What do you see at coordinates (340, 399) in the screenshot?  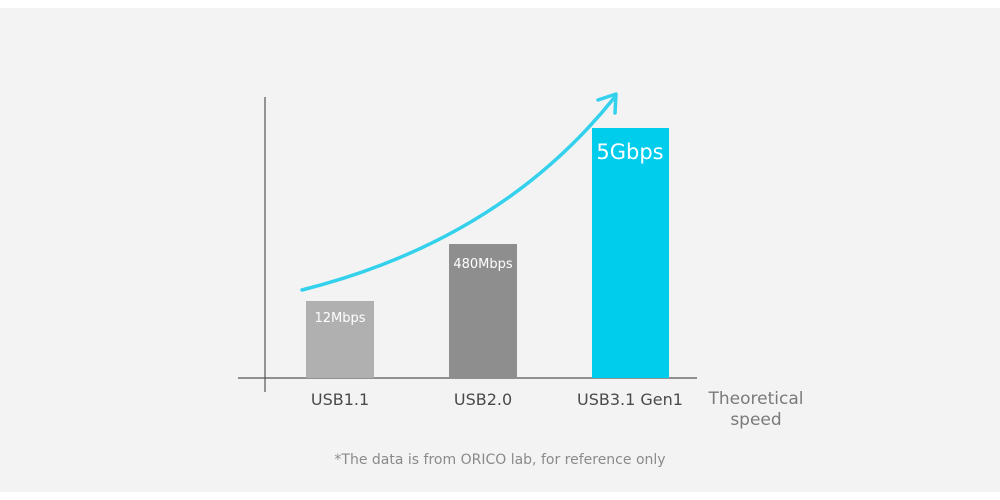 I see `category-label: USB1.1` at bounding box center [340, 399].